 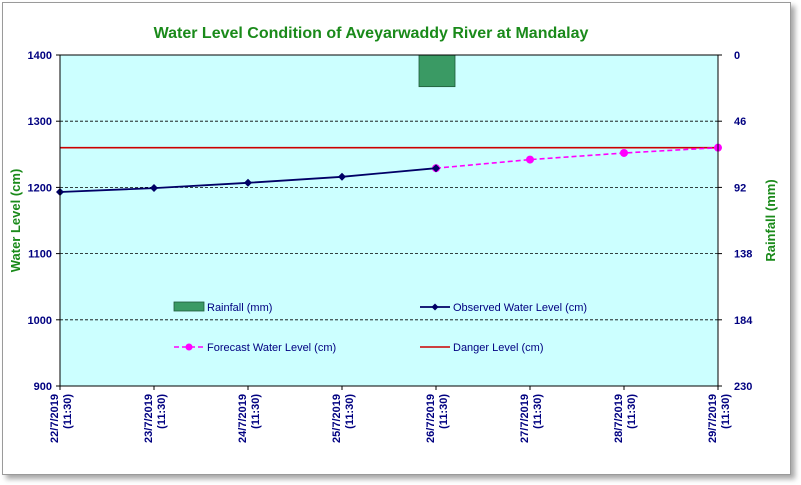 I want to click on x-tick-label: 23/7/2019 (11:30), so click(x=155, y=418).